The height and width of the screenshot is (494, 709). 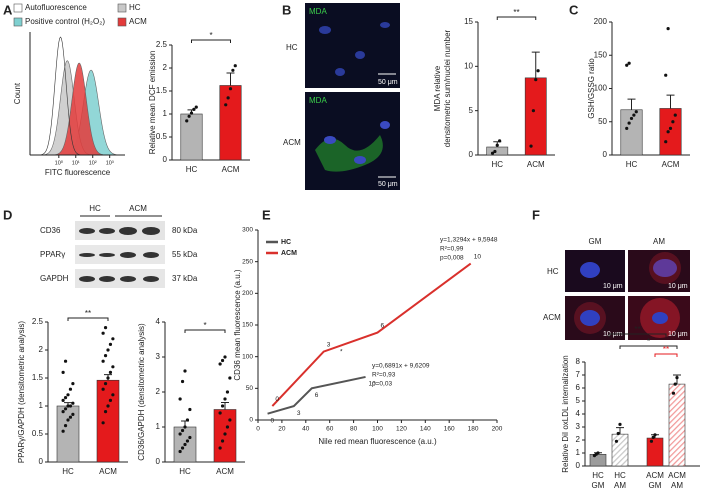 What do you see at coordinates (377, 429) in the screenshot?
I see `x-tick-label: 100` at bounding box center [377, 429].